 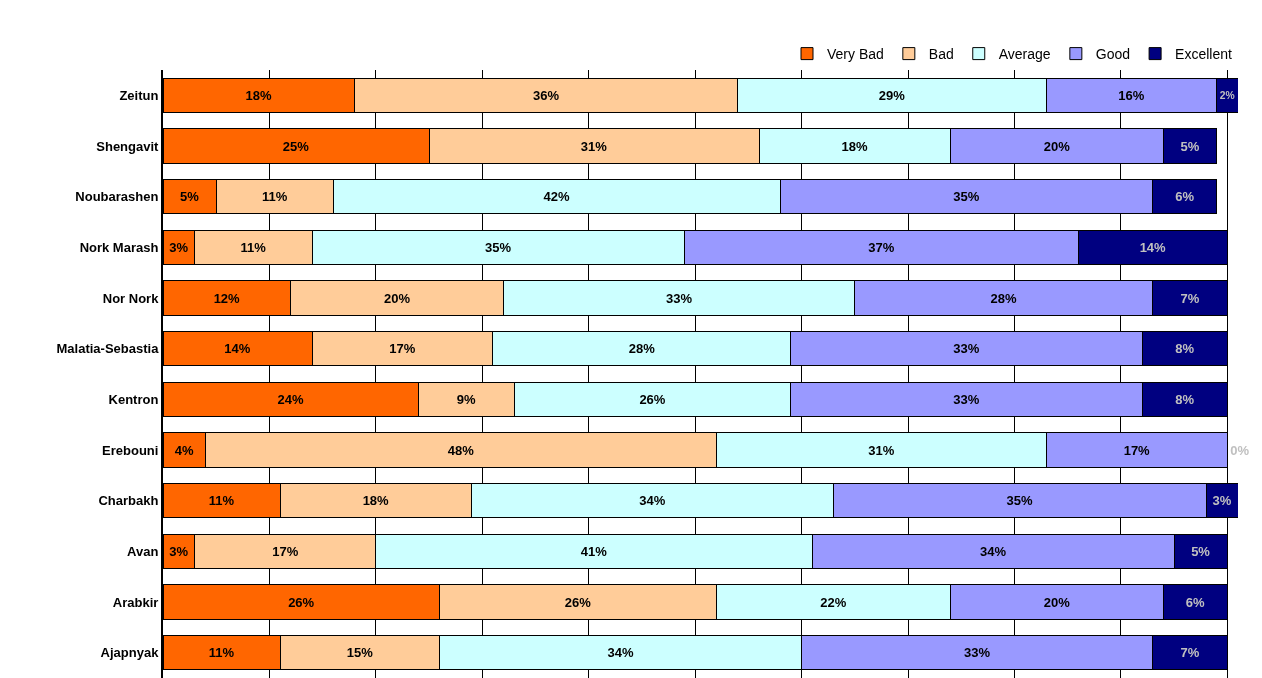 What do you see at coordinates (892, 95) in the screenshot?
I see `data-label: 29%` at bounding box center [892, 95].